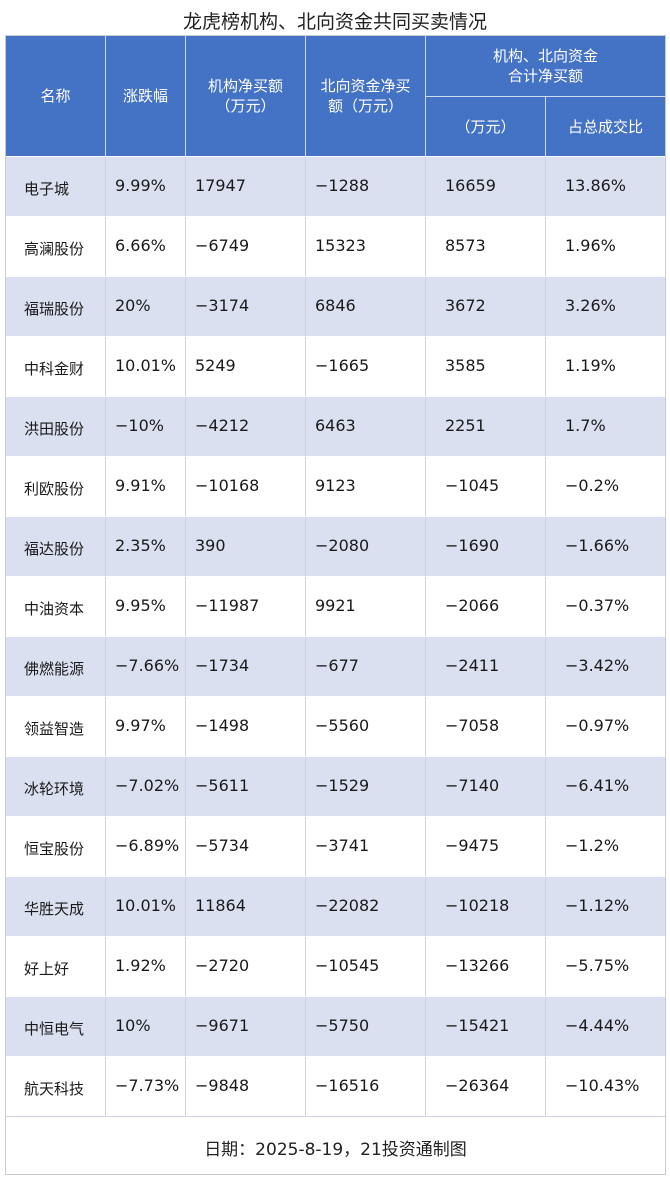 The height and width of the screenshot is (1180, 670). I want to click on cell-change-pct: −6.89%, so click(146, 846).